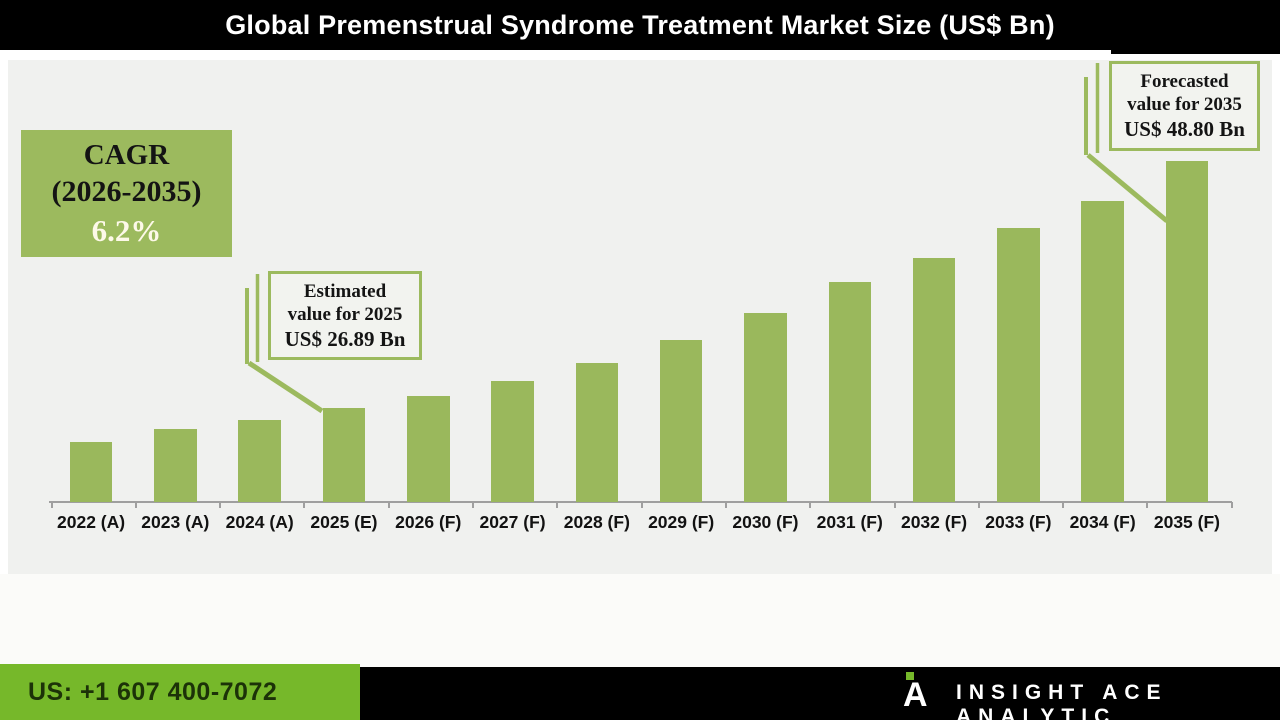 The height and width of the screenshot is (720, 1280). I want to click on logo-green-dot, so click(910, 676).